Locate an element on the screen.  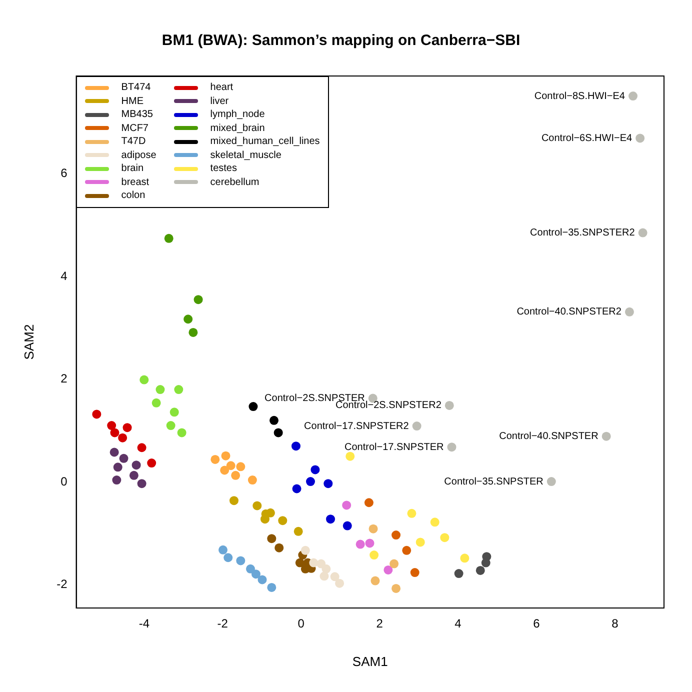
chart-title: BM1 (BWA): Sammon’s mapping on Canberra−SBI is located at coordinates (341, 41).